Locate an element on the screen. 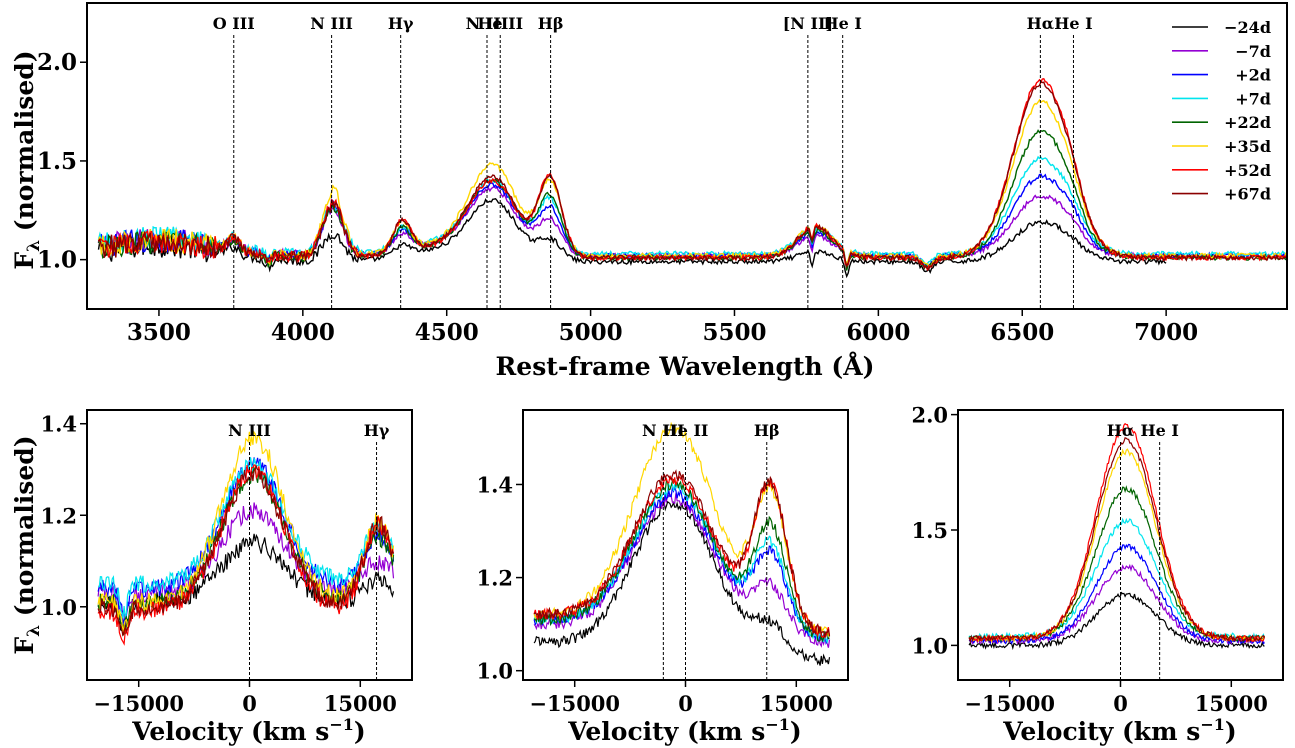  legend-label: +2d is located at coordinates (1253, 75).